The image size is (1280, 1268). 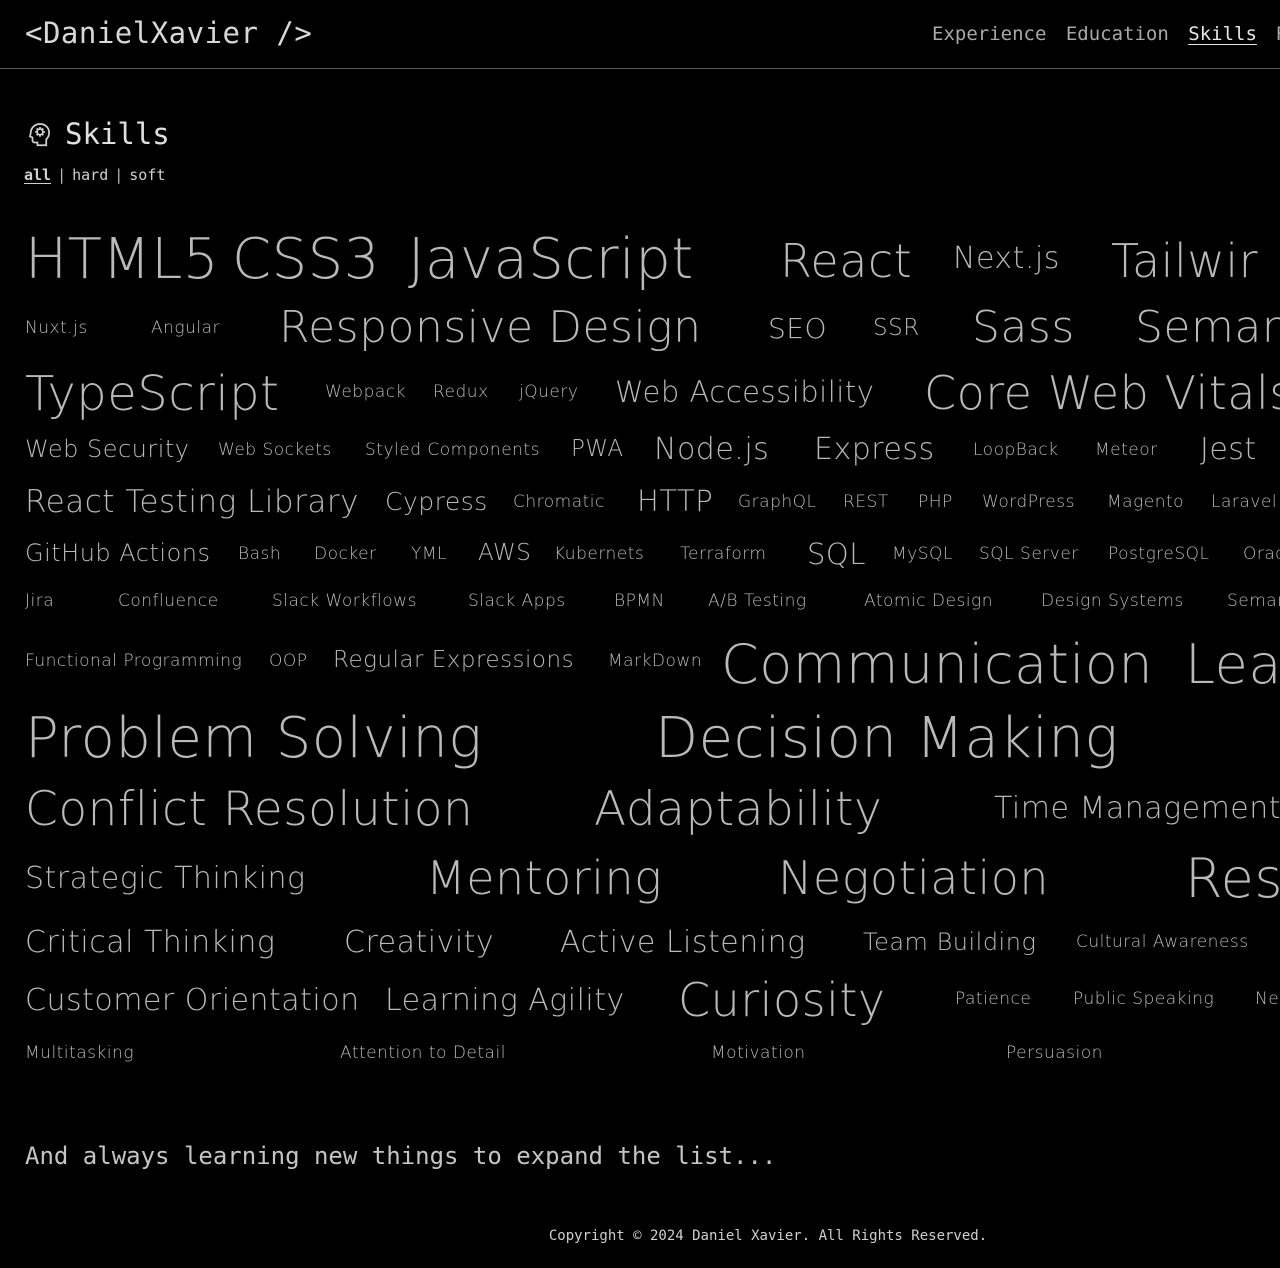 What do you see at coordinates (1159, 554) in the screenshot?
I see `skill-tag: PostgreSQL` at bounding box center [1159, 554].